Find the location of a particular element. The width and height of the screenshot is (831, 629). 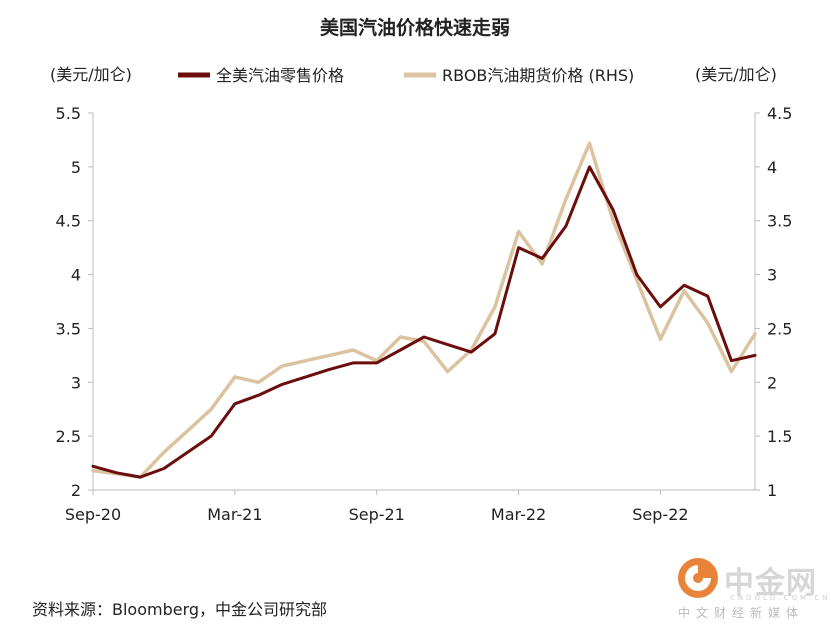

watermark-tagline: 中文财经新媒体 is located at coordinates (741, 613).